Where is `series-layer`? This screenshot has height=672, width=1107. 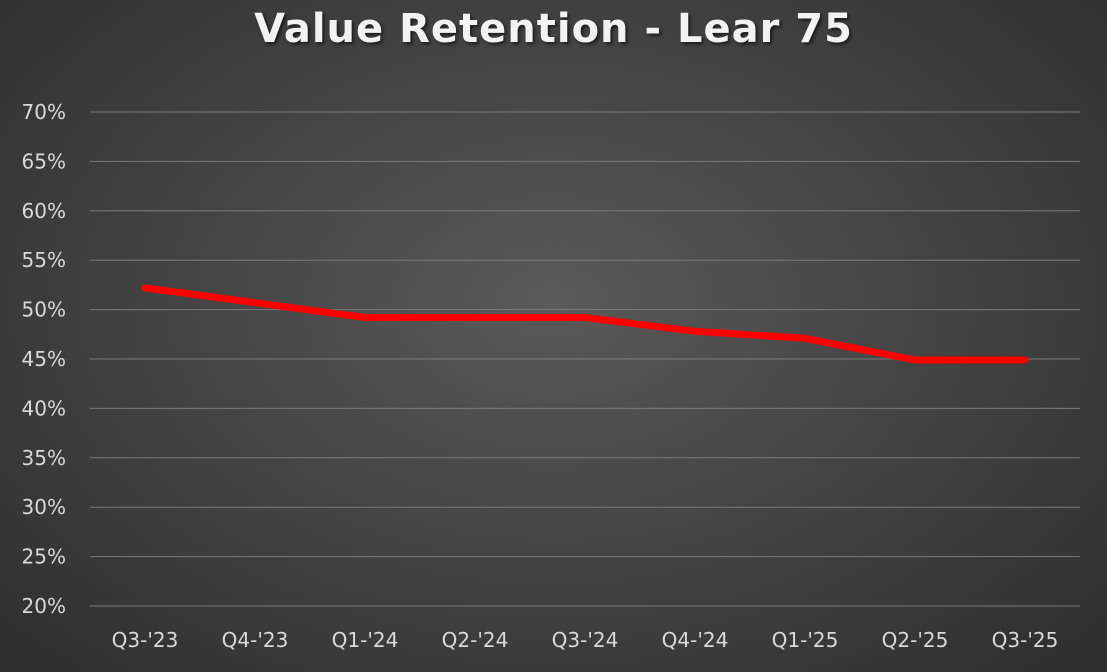 series-layer is located at coordinates (585, 324).